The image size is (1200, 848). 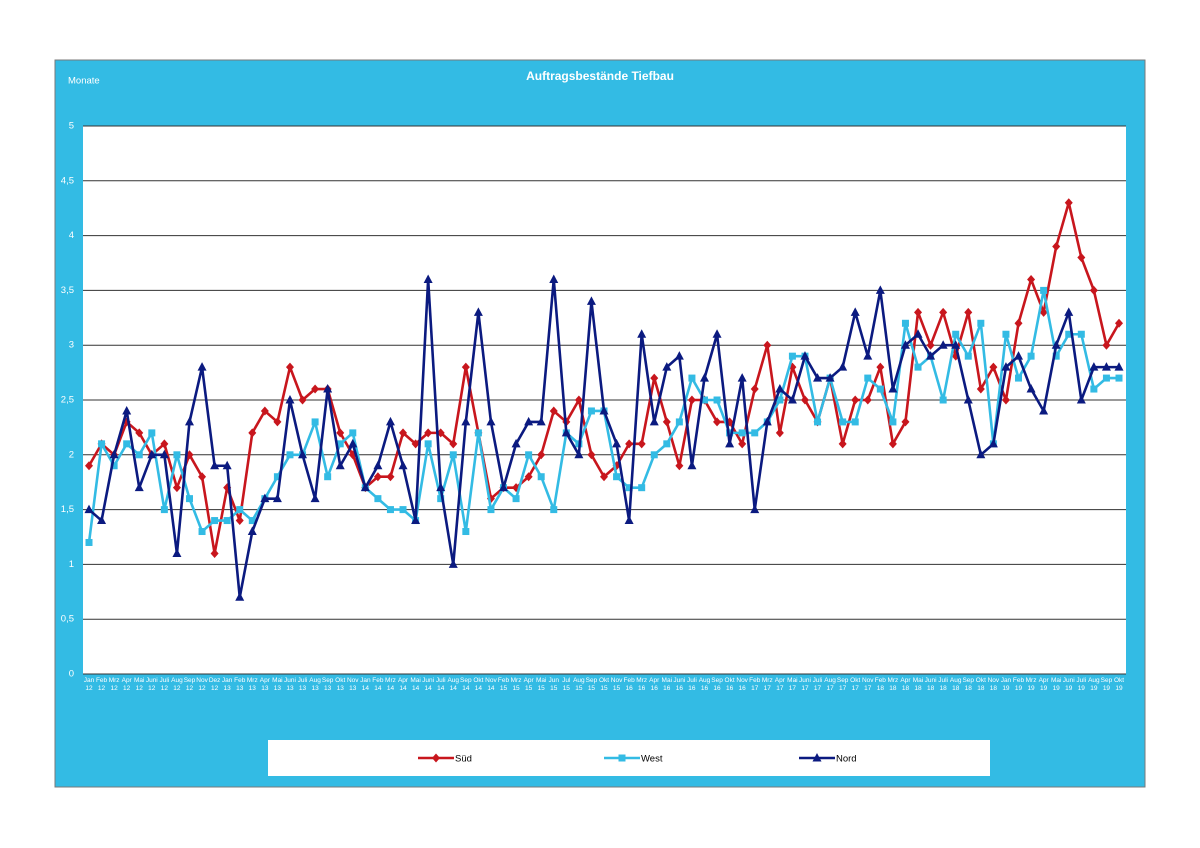 I want to click on y-tick-label: 1, so click(x=71, y=564).